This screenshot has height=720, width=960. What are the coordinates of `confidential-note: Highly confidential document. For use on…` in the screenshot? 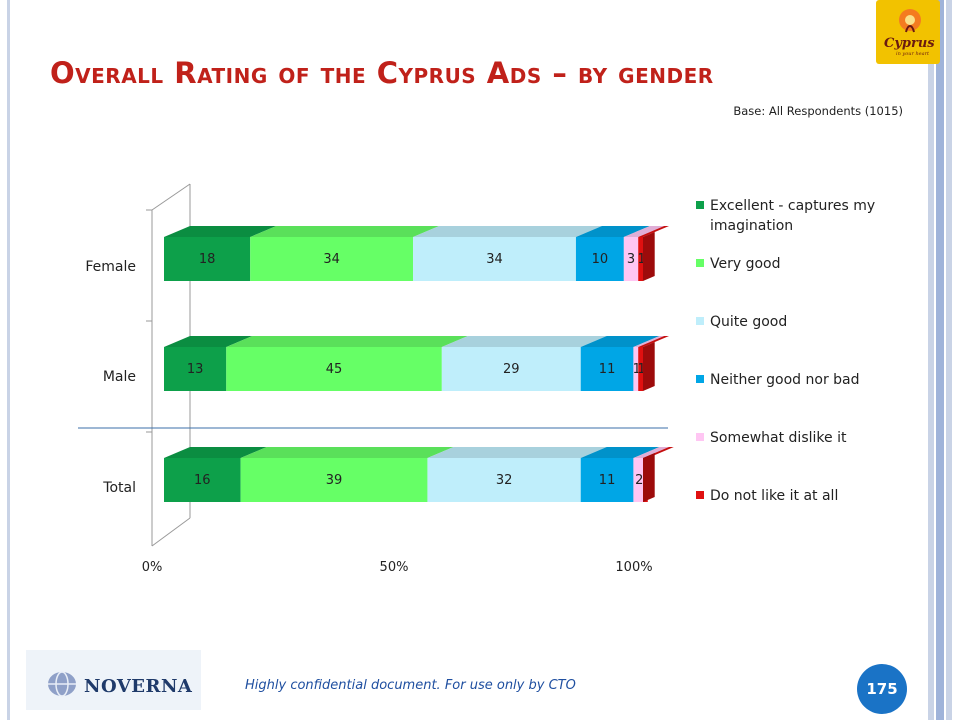 It's located at (410, 685).